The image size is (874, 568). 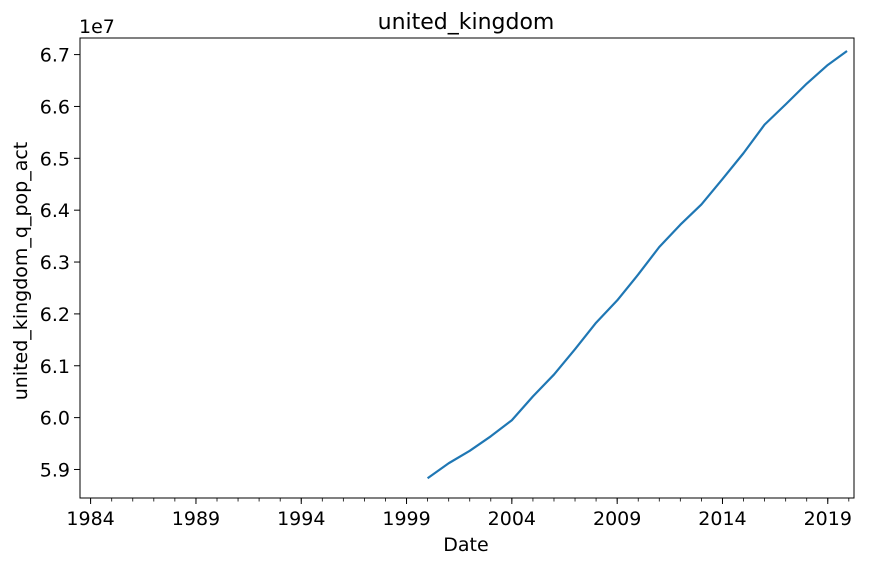 What do you see at coordinates (722, 519) in the screenshot?
I see `x-tick-label: 2014` at bounding box center [722, 519].